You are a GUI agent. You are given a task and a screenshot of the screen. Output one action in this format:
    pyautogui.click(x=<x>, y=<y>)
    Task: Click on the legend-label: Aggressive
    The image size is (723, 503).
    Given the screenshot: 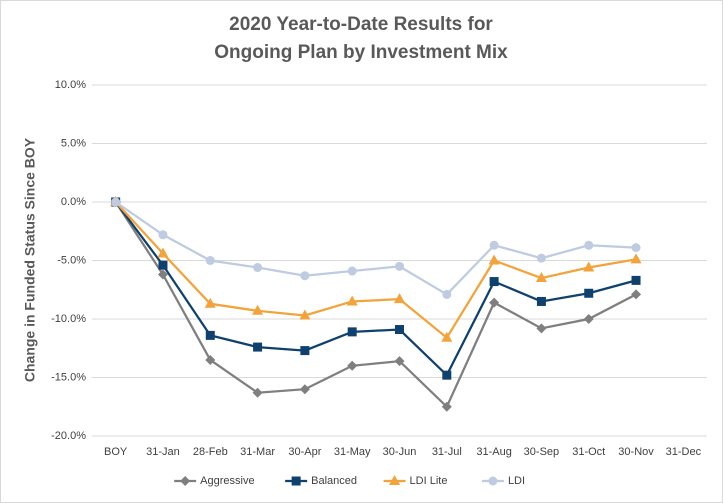 What is the action you would take?
    pyautogui.click(x=227, y=481)
    